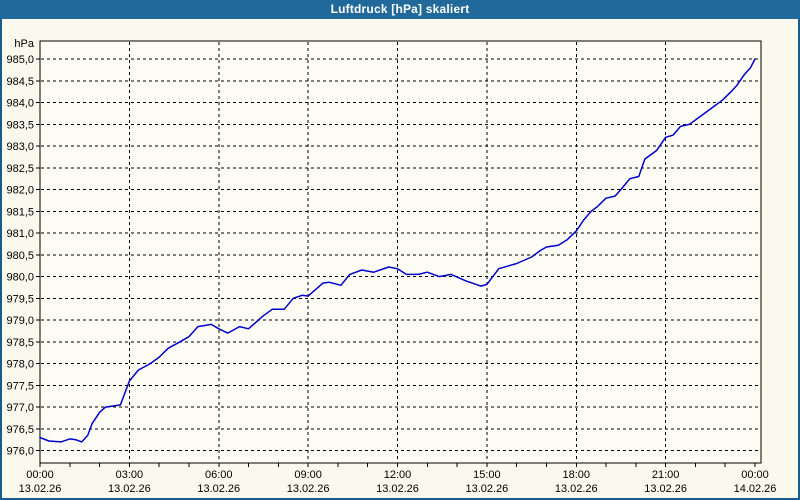 The height and width of the screenshot is (500, 800). I want to click on x-tick-time-label: 12:00, so click(398, 475).